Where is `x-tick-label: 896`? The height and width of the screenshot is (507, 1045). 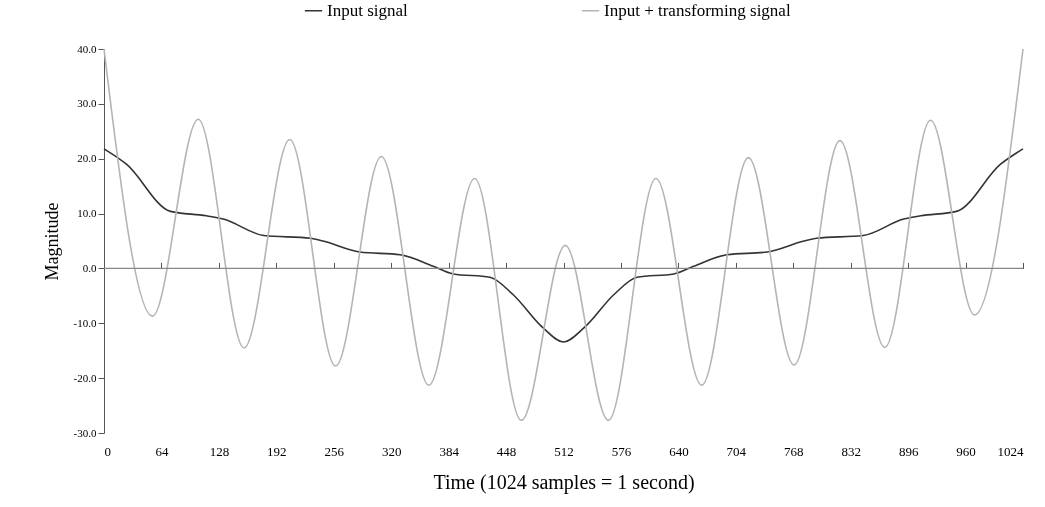
x-tick-label: 896 is located at coordinates (908, 451).